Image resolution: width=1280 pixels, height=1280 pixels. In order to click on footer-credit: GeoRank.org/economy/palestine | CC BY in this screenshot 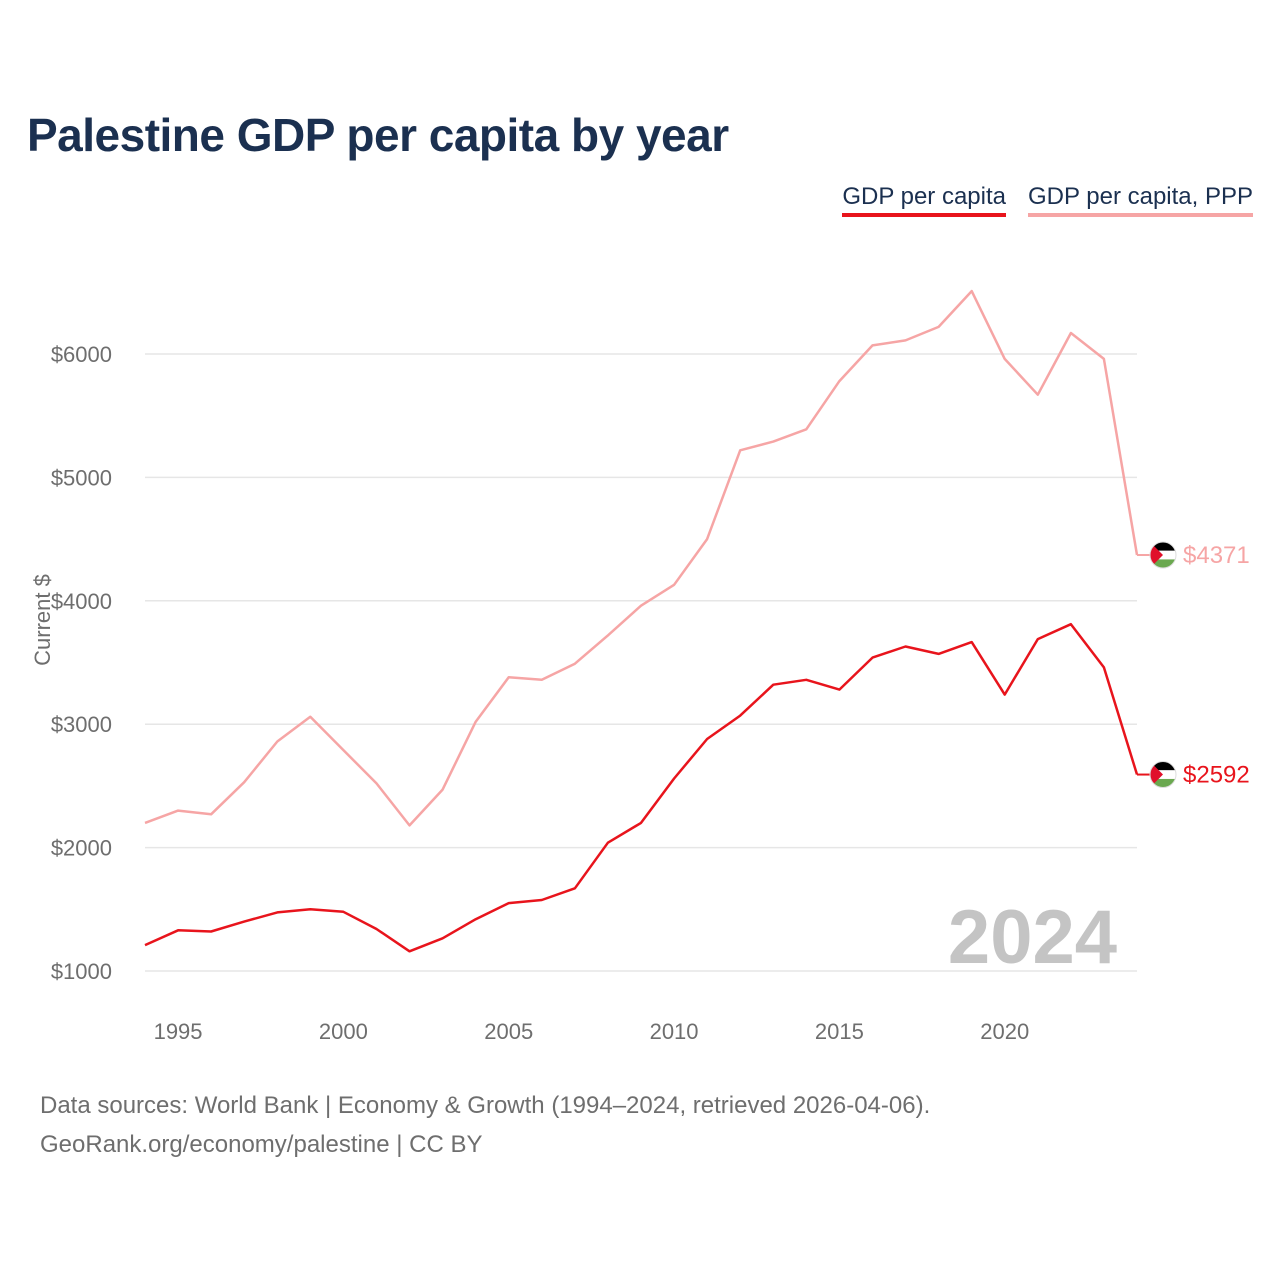, I will do `click(261, 1144)`.